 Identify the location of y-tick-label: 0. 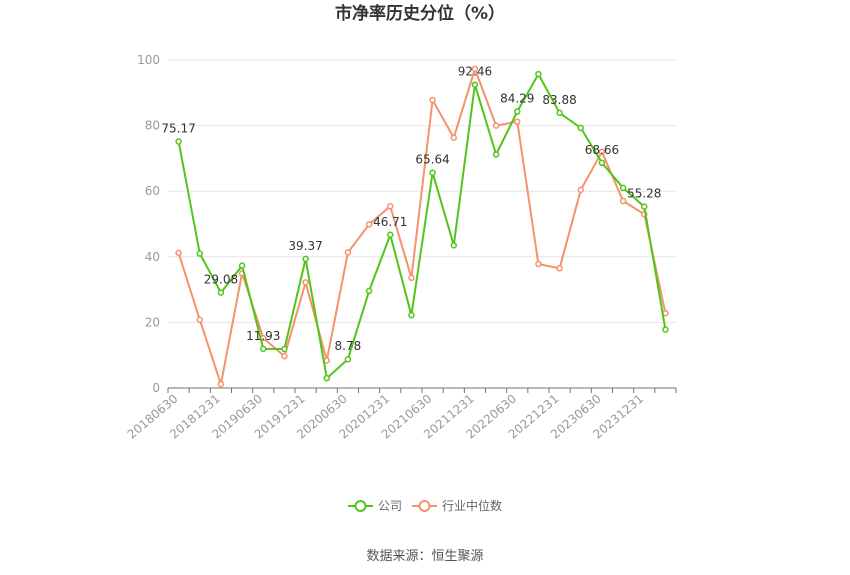
(156, 388).